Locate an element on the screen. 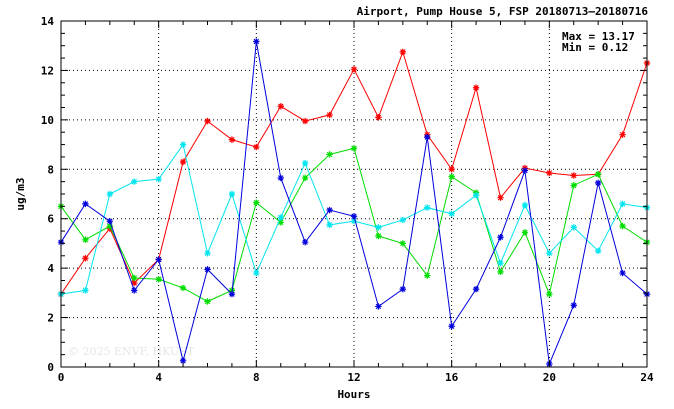 This screenshot has width=674, height=409. y-tick-label: 0 is located at coordinates (50, 367).